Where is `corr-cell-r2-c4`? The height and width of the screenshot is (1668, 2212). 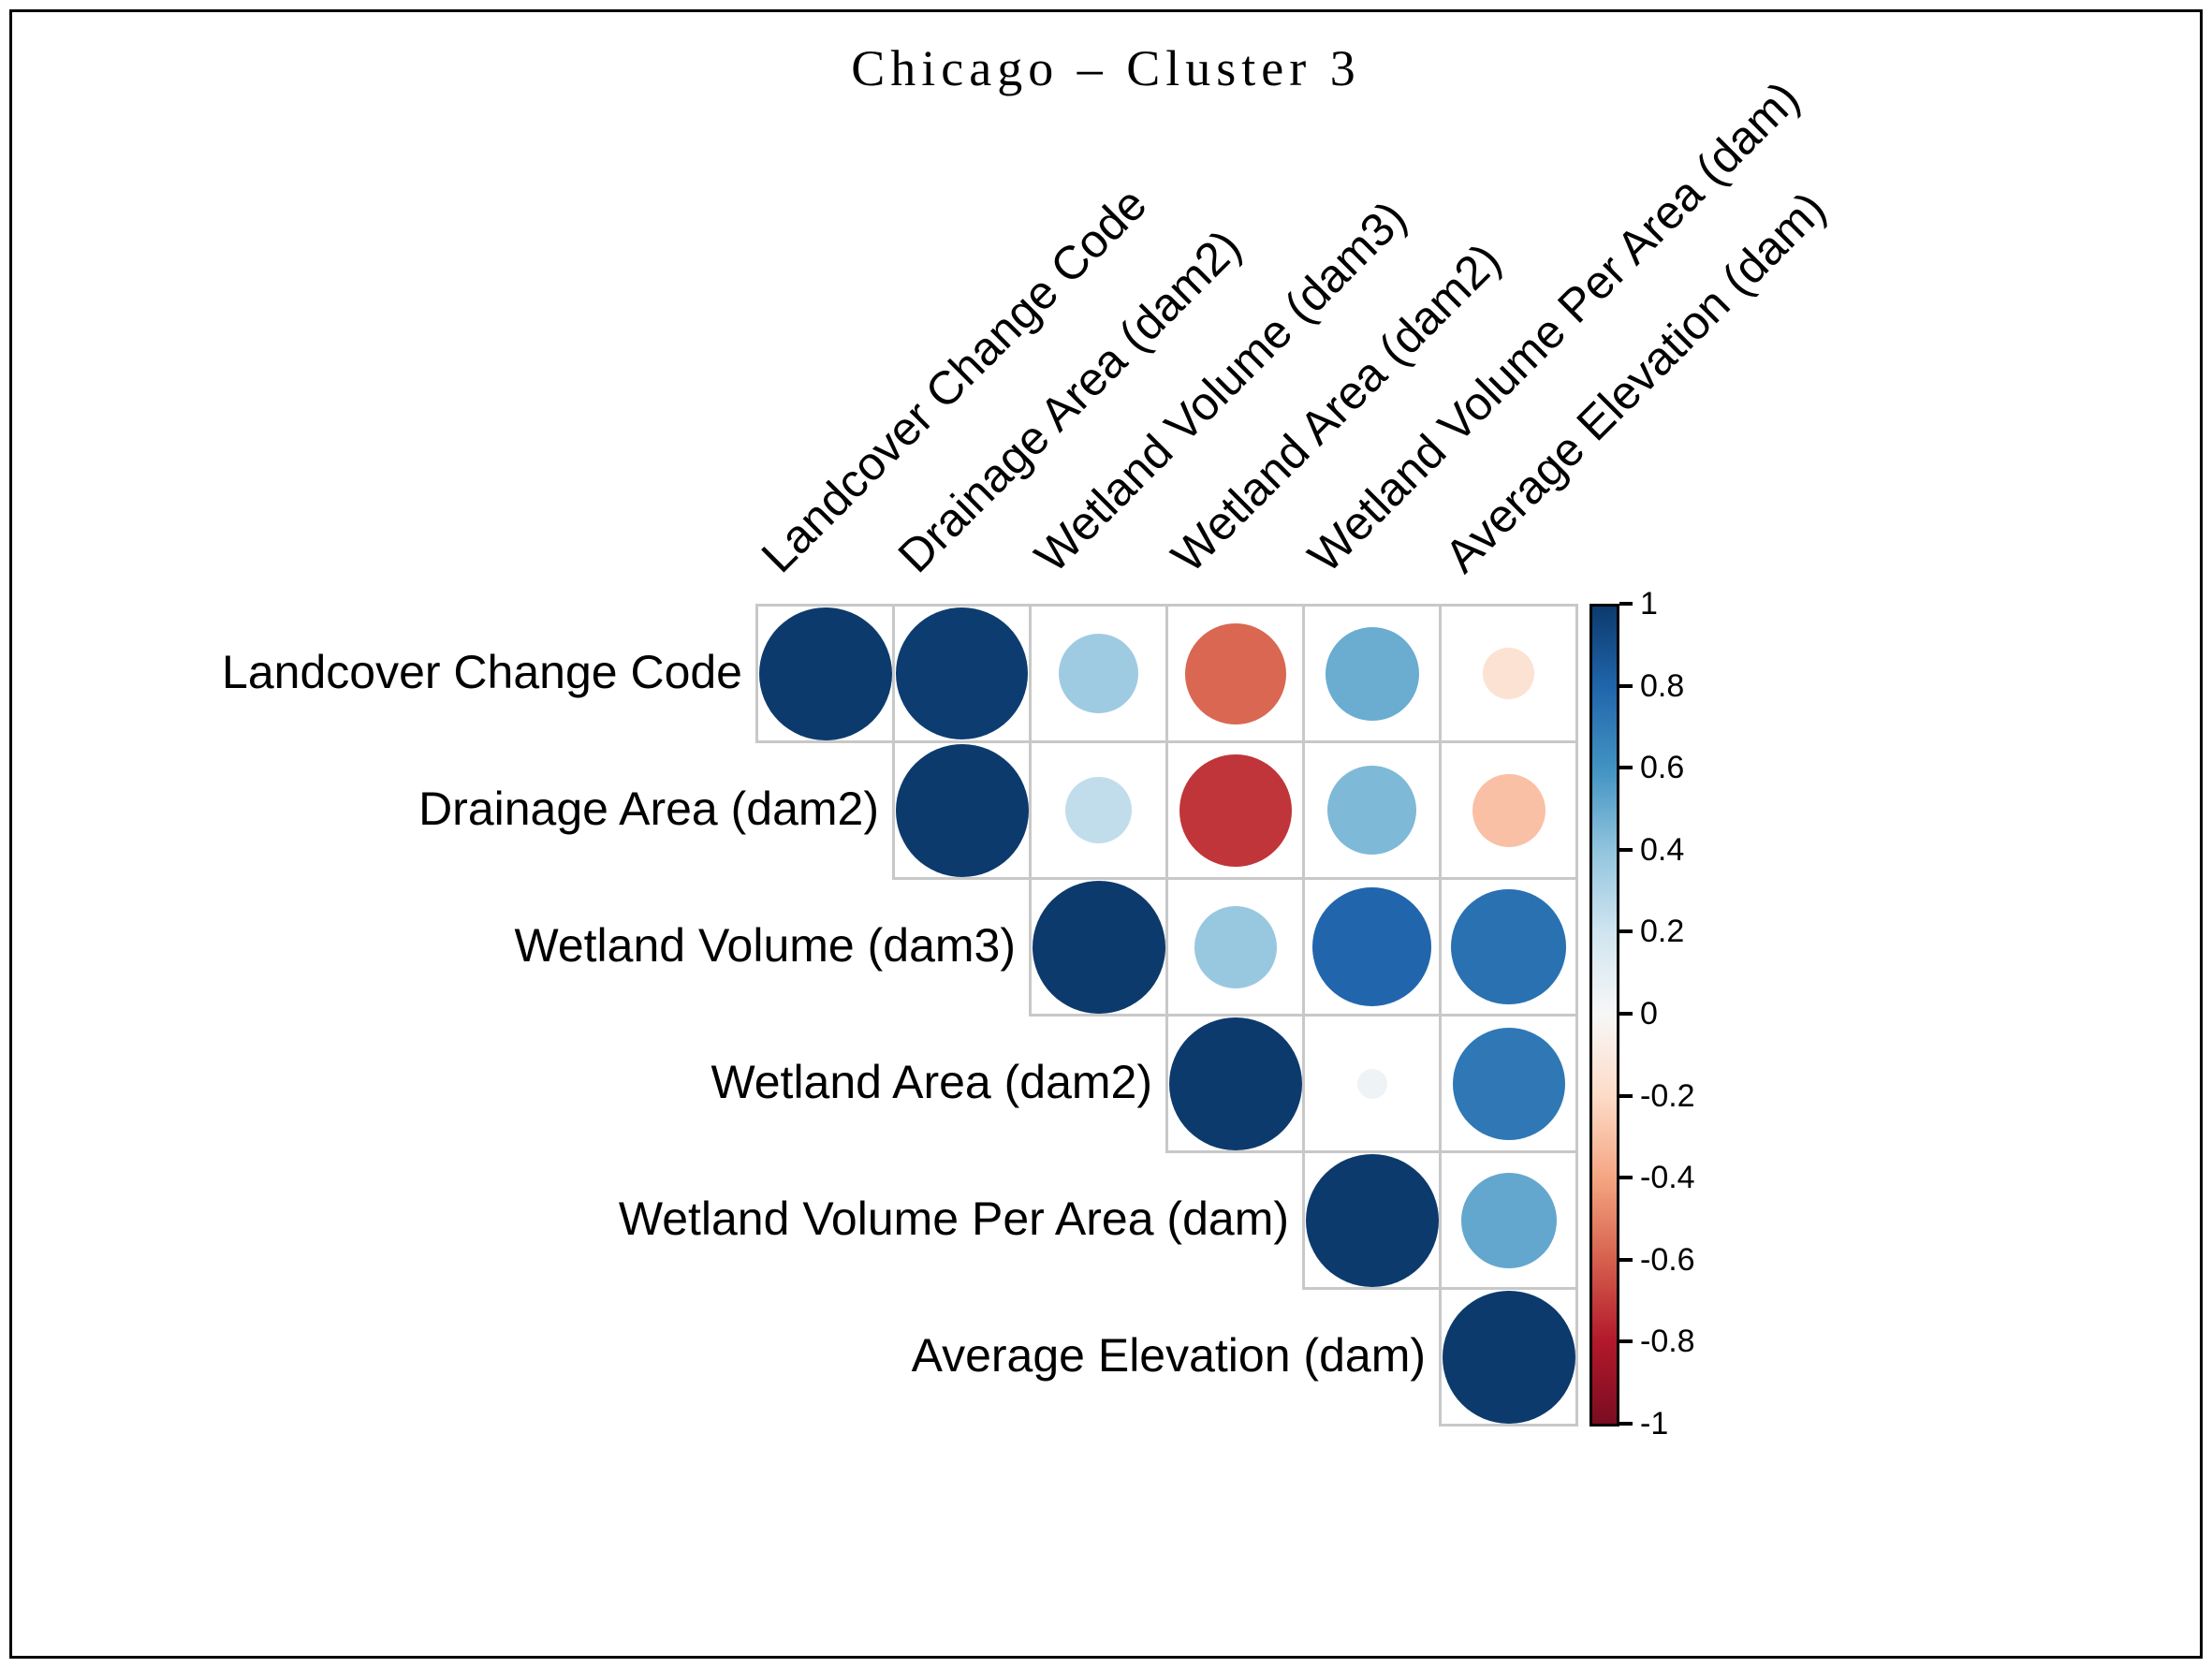 corr-cell-r2-c4 is located at coordinates (1372, 947).